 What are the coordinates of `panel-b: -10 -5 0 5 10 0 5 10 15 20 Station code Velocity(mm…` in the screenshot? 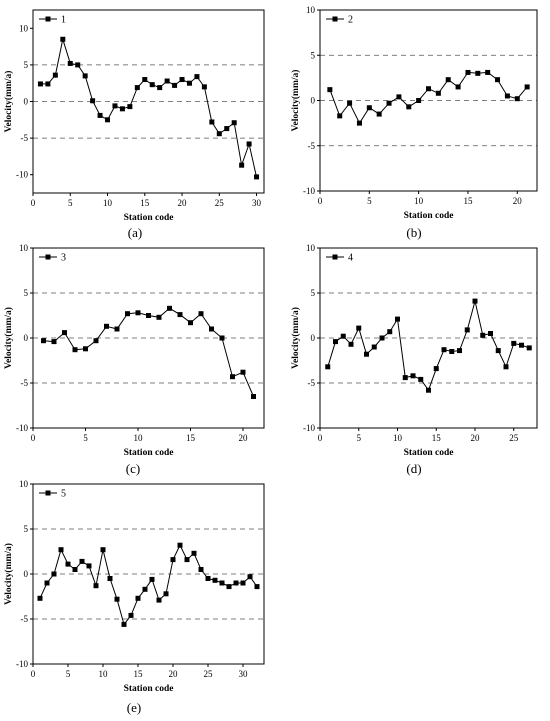 It's located at (414, 122).